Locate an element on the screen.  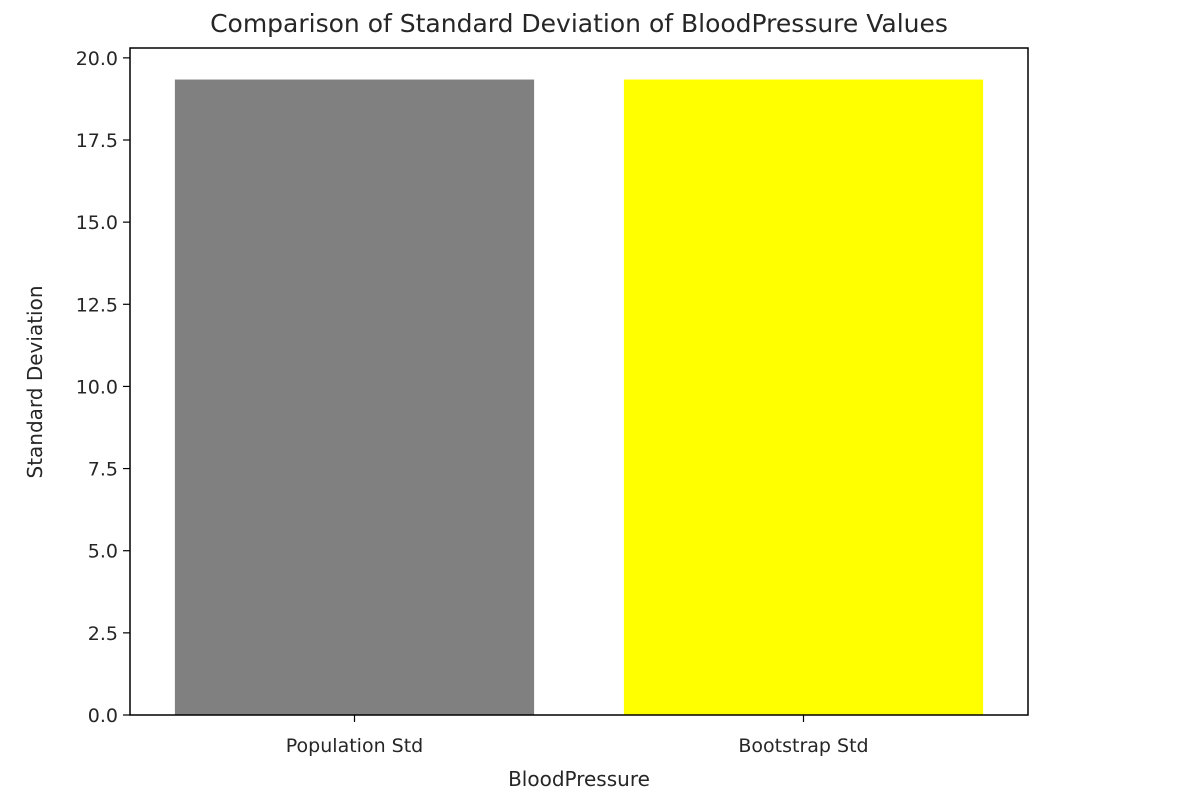
y-tick-label: 5.0 is located at coordinates (103, 552).